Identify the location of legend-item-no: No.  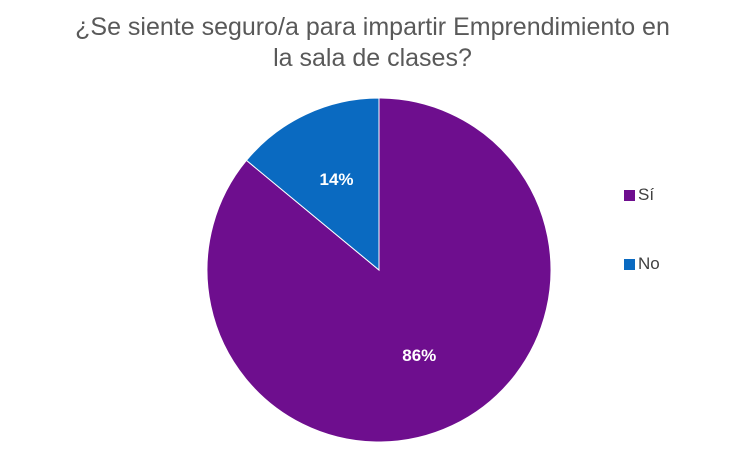
(642, 264).